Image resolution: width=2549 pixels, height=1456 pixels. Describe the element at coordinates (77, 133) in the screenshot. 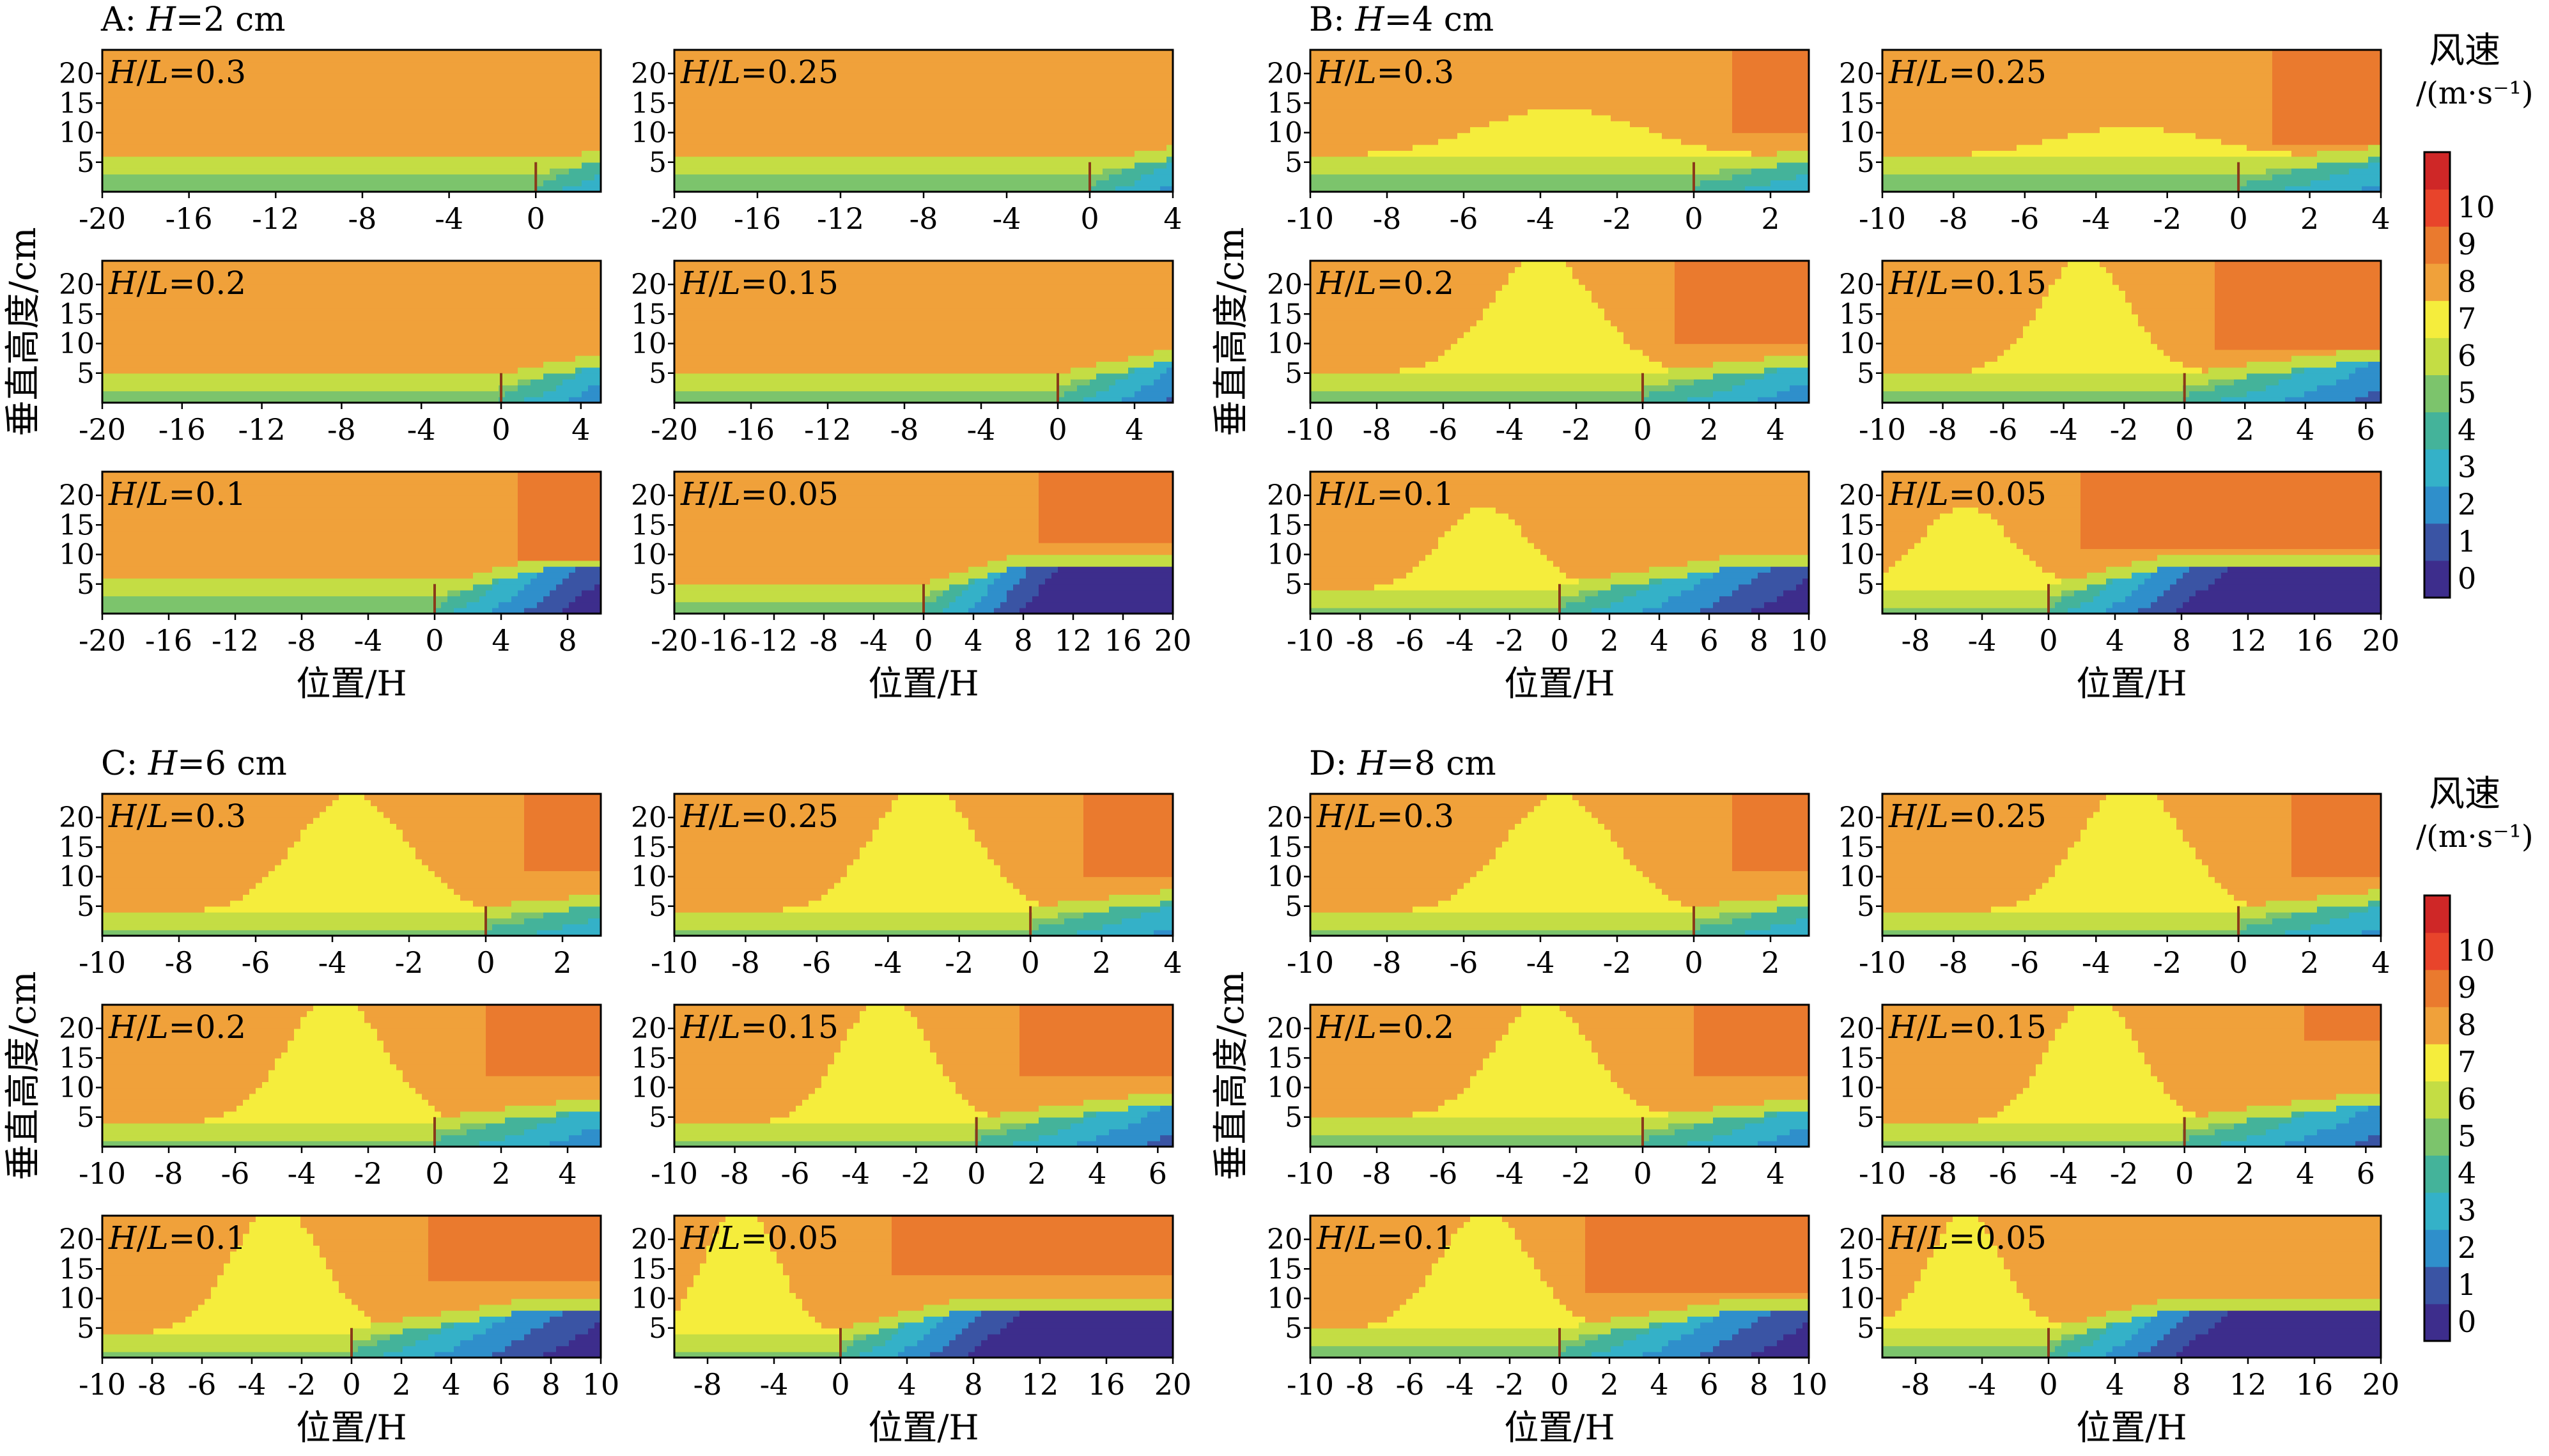

I see `y-tick-label: 10` at that location.